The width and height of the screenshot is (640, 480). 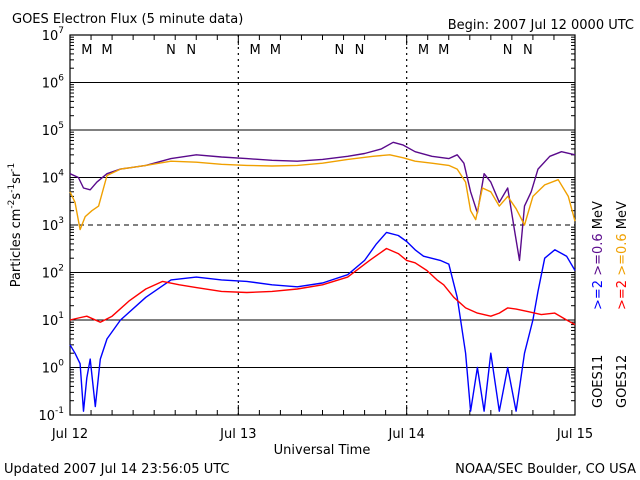 I want to click on y-tick-label: 10⁻¹, so click(x=51, y=415).